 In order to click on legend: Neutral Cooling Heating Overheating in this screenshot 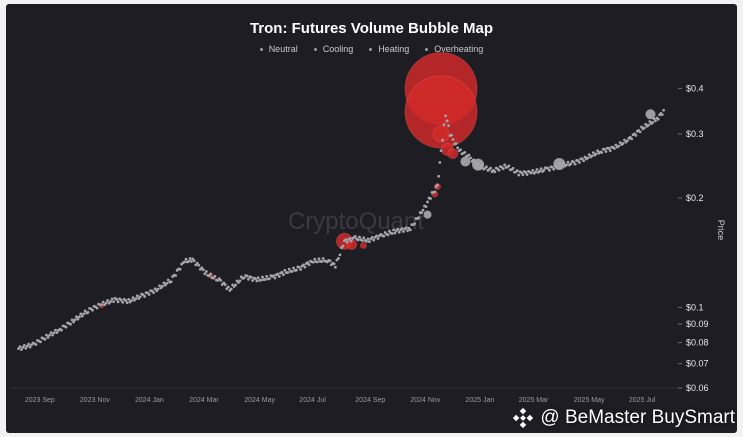, I will do `click(371, 49)`.